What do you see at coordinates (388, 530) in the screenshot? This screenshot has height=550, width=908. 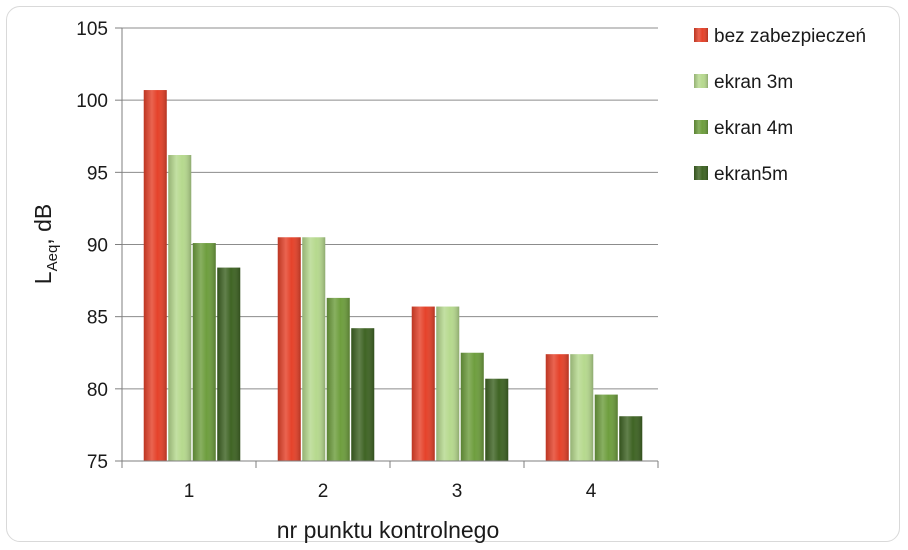 I see `x-axis-title: nr punktu kontrolnego` at bounding box center [388, 530].